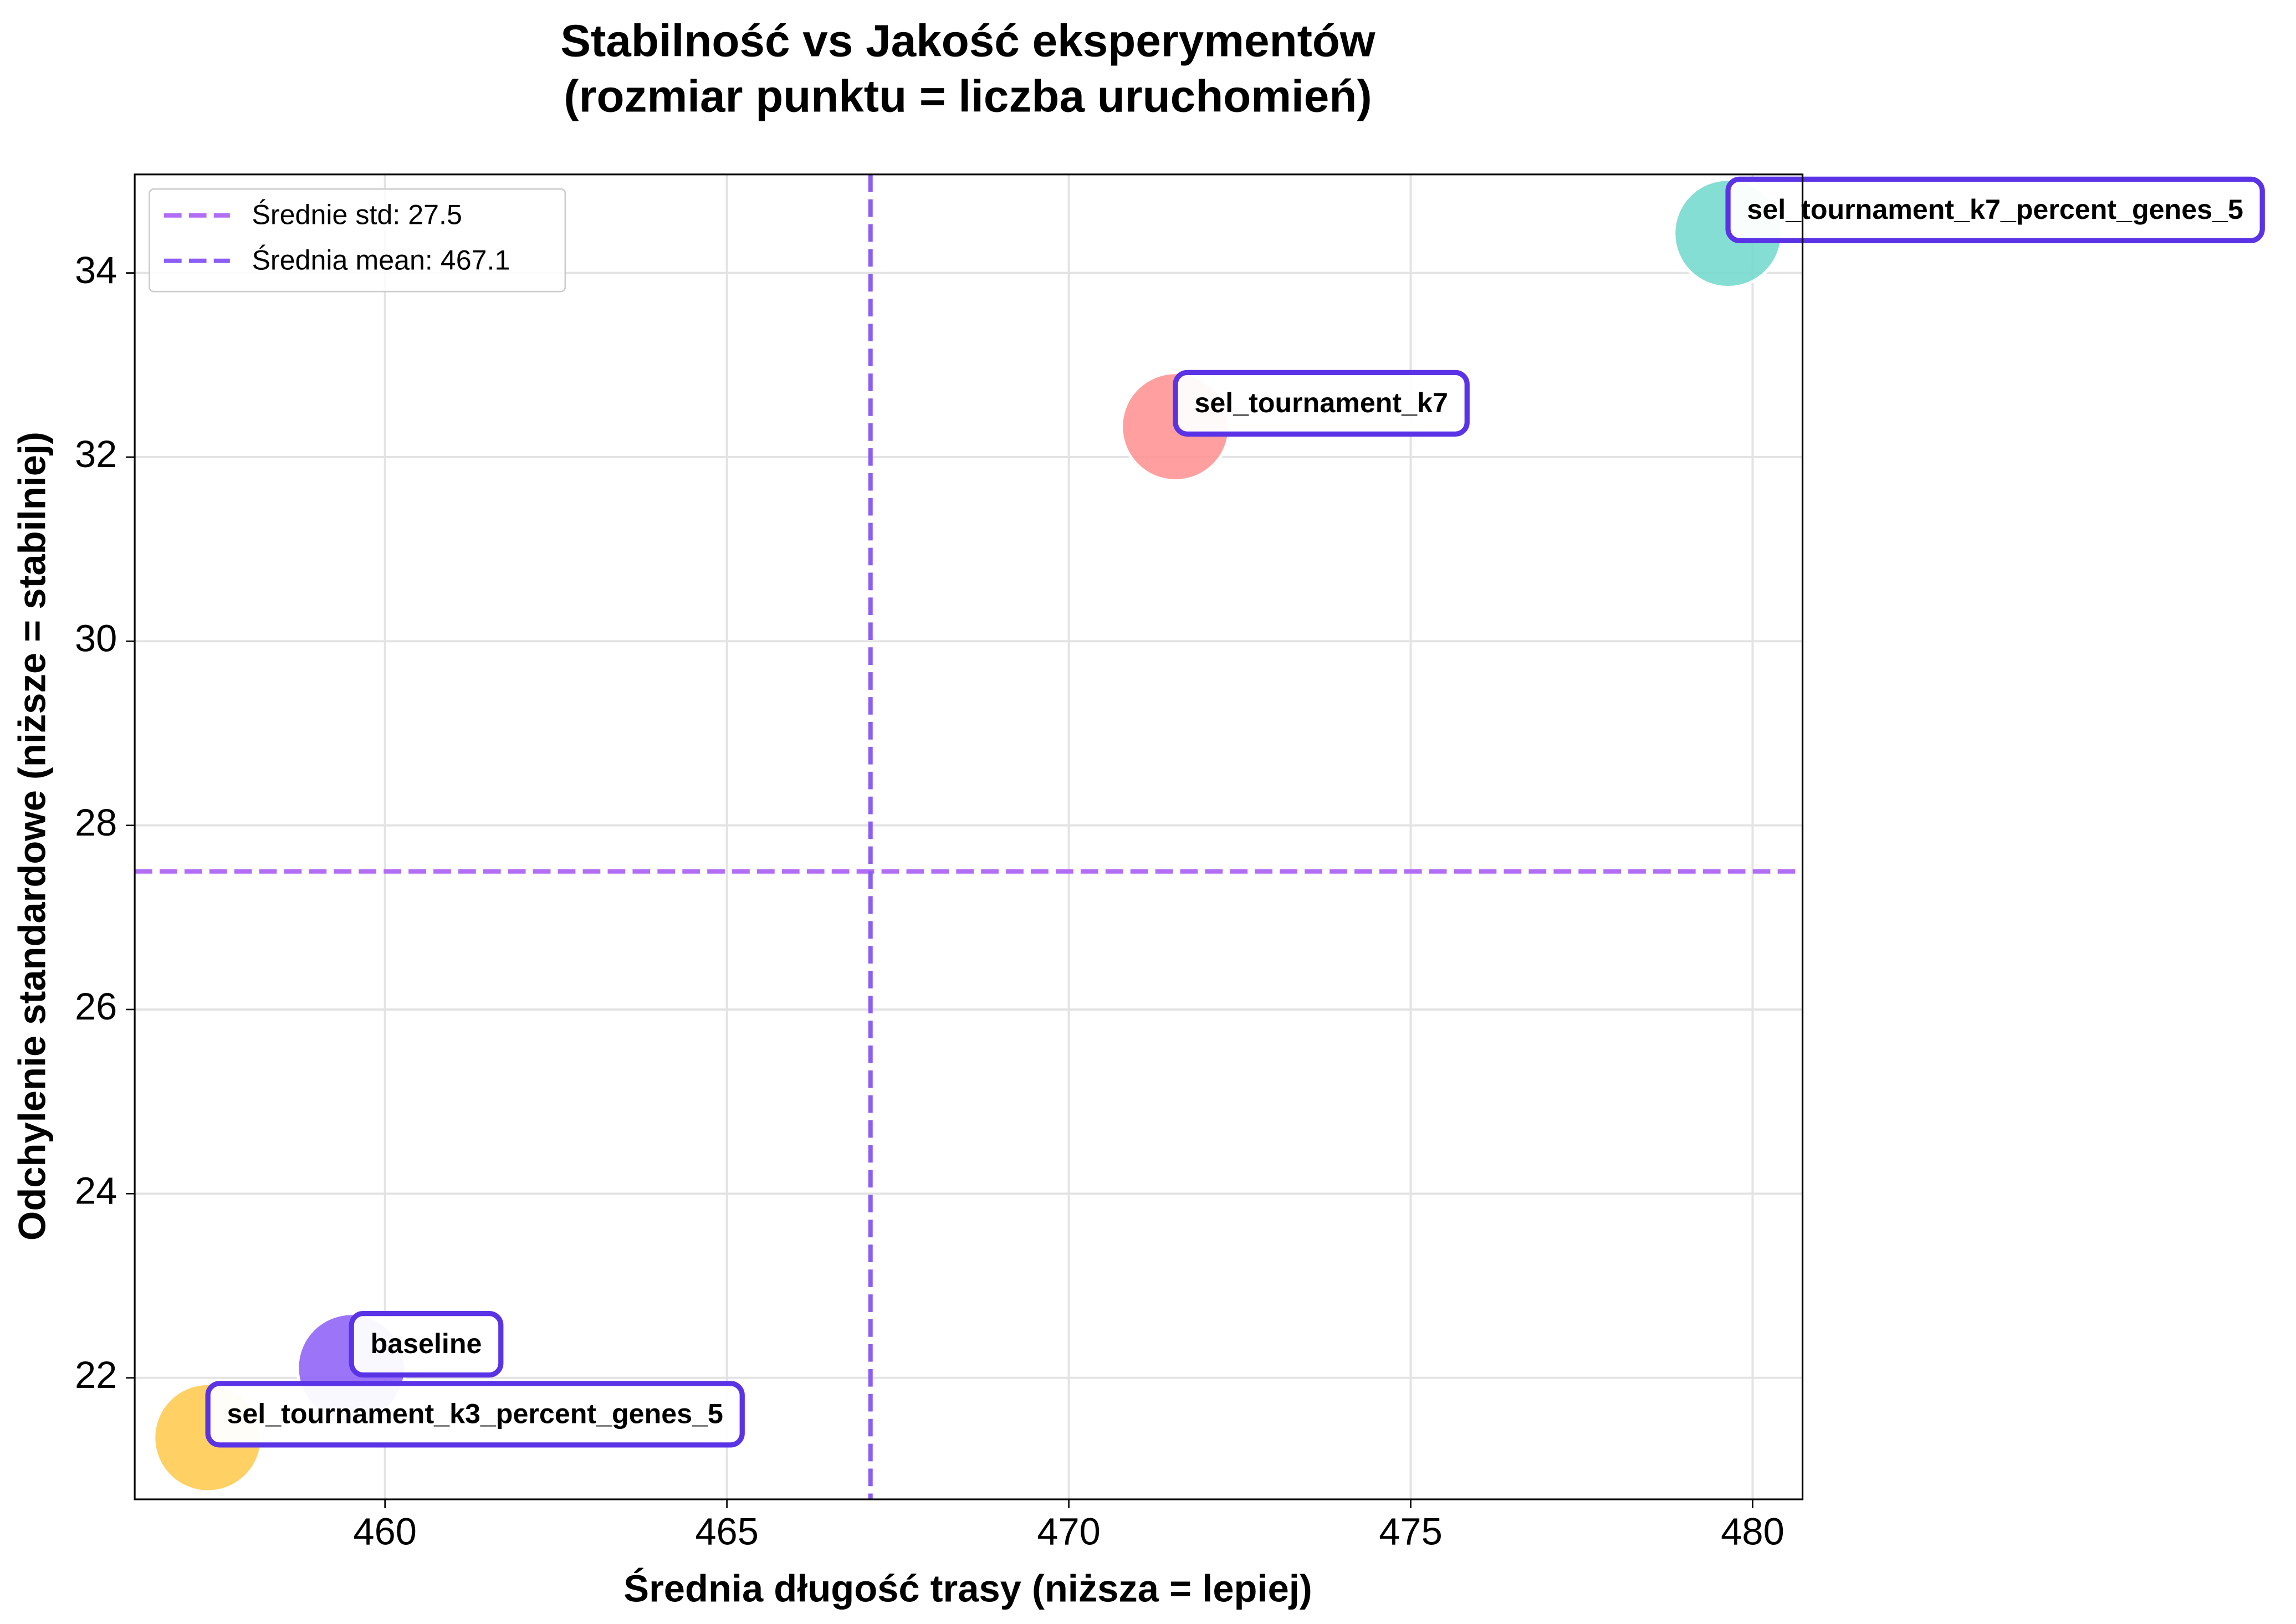 The height and width of the screenshot is (1624, 2296). I want to click on legend-label: Średnia mean: 467.1, so click(381, 260).